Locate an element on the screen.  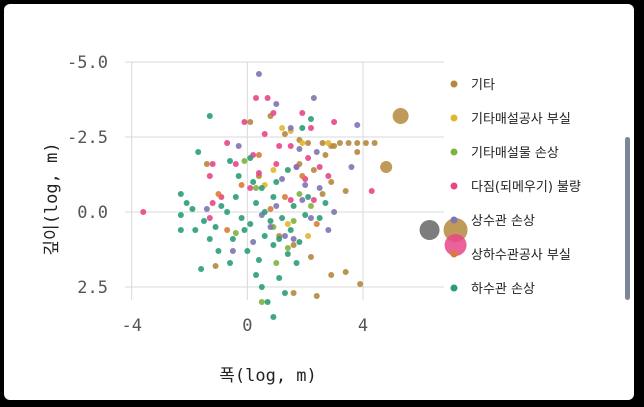
legend-item: 다짐(되메우기) 불량 is located at coordinates (526, 187).